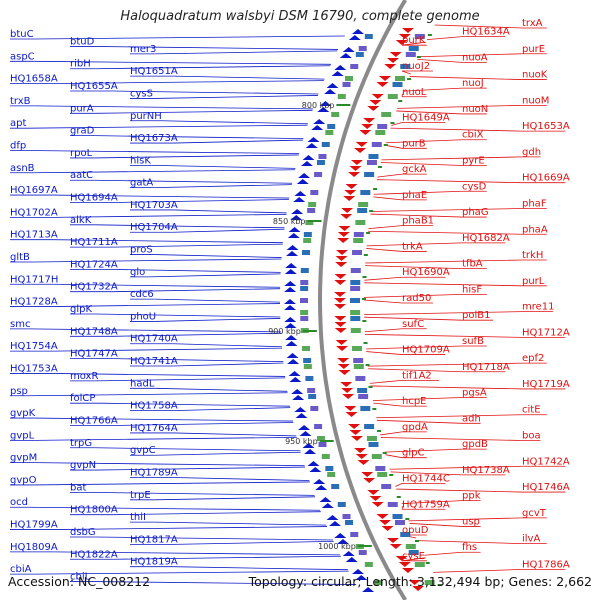 This screenshot has height=604, width=600. What do you see at coordinates (412, 246) in the screenshot?
I see `gene-label-reverse: trkA` at bounding box center [412, 246].